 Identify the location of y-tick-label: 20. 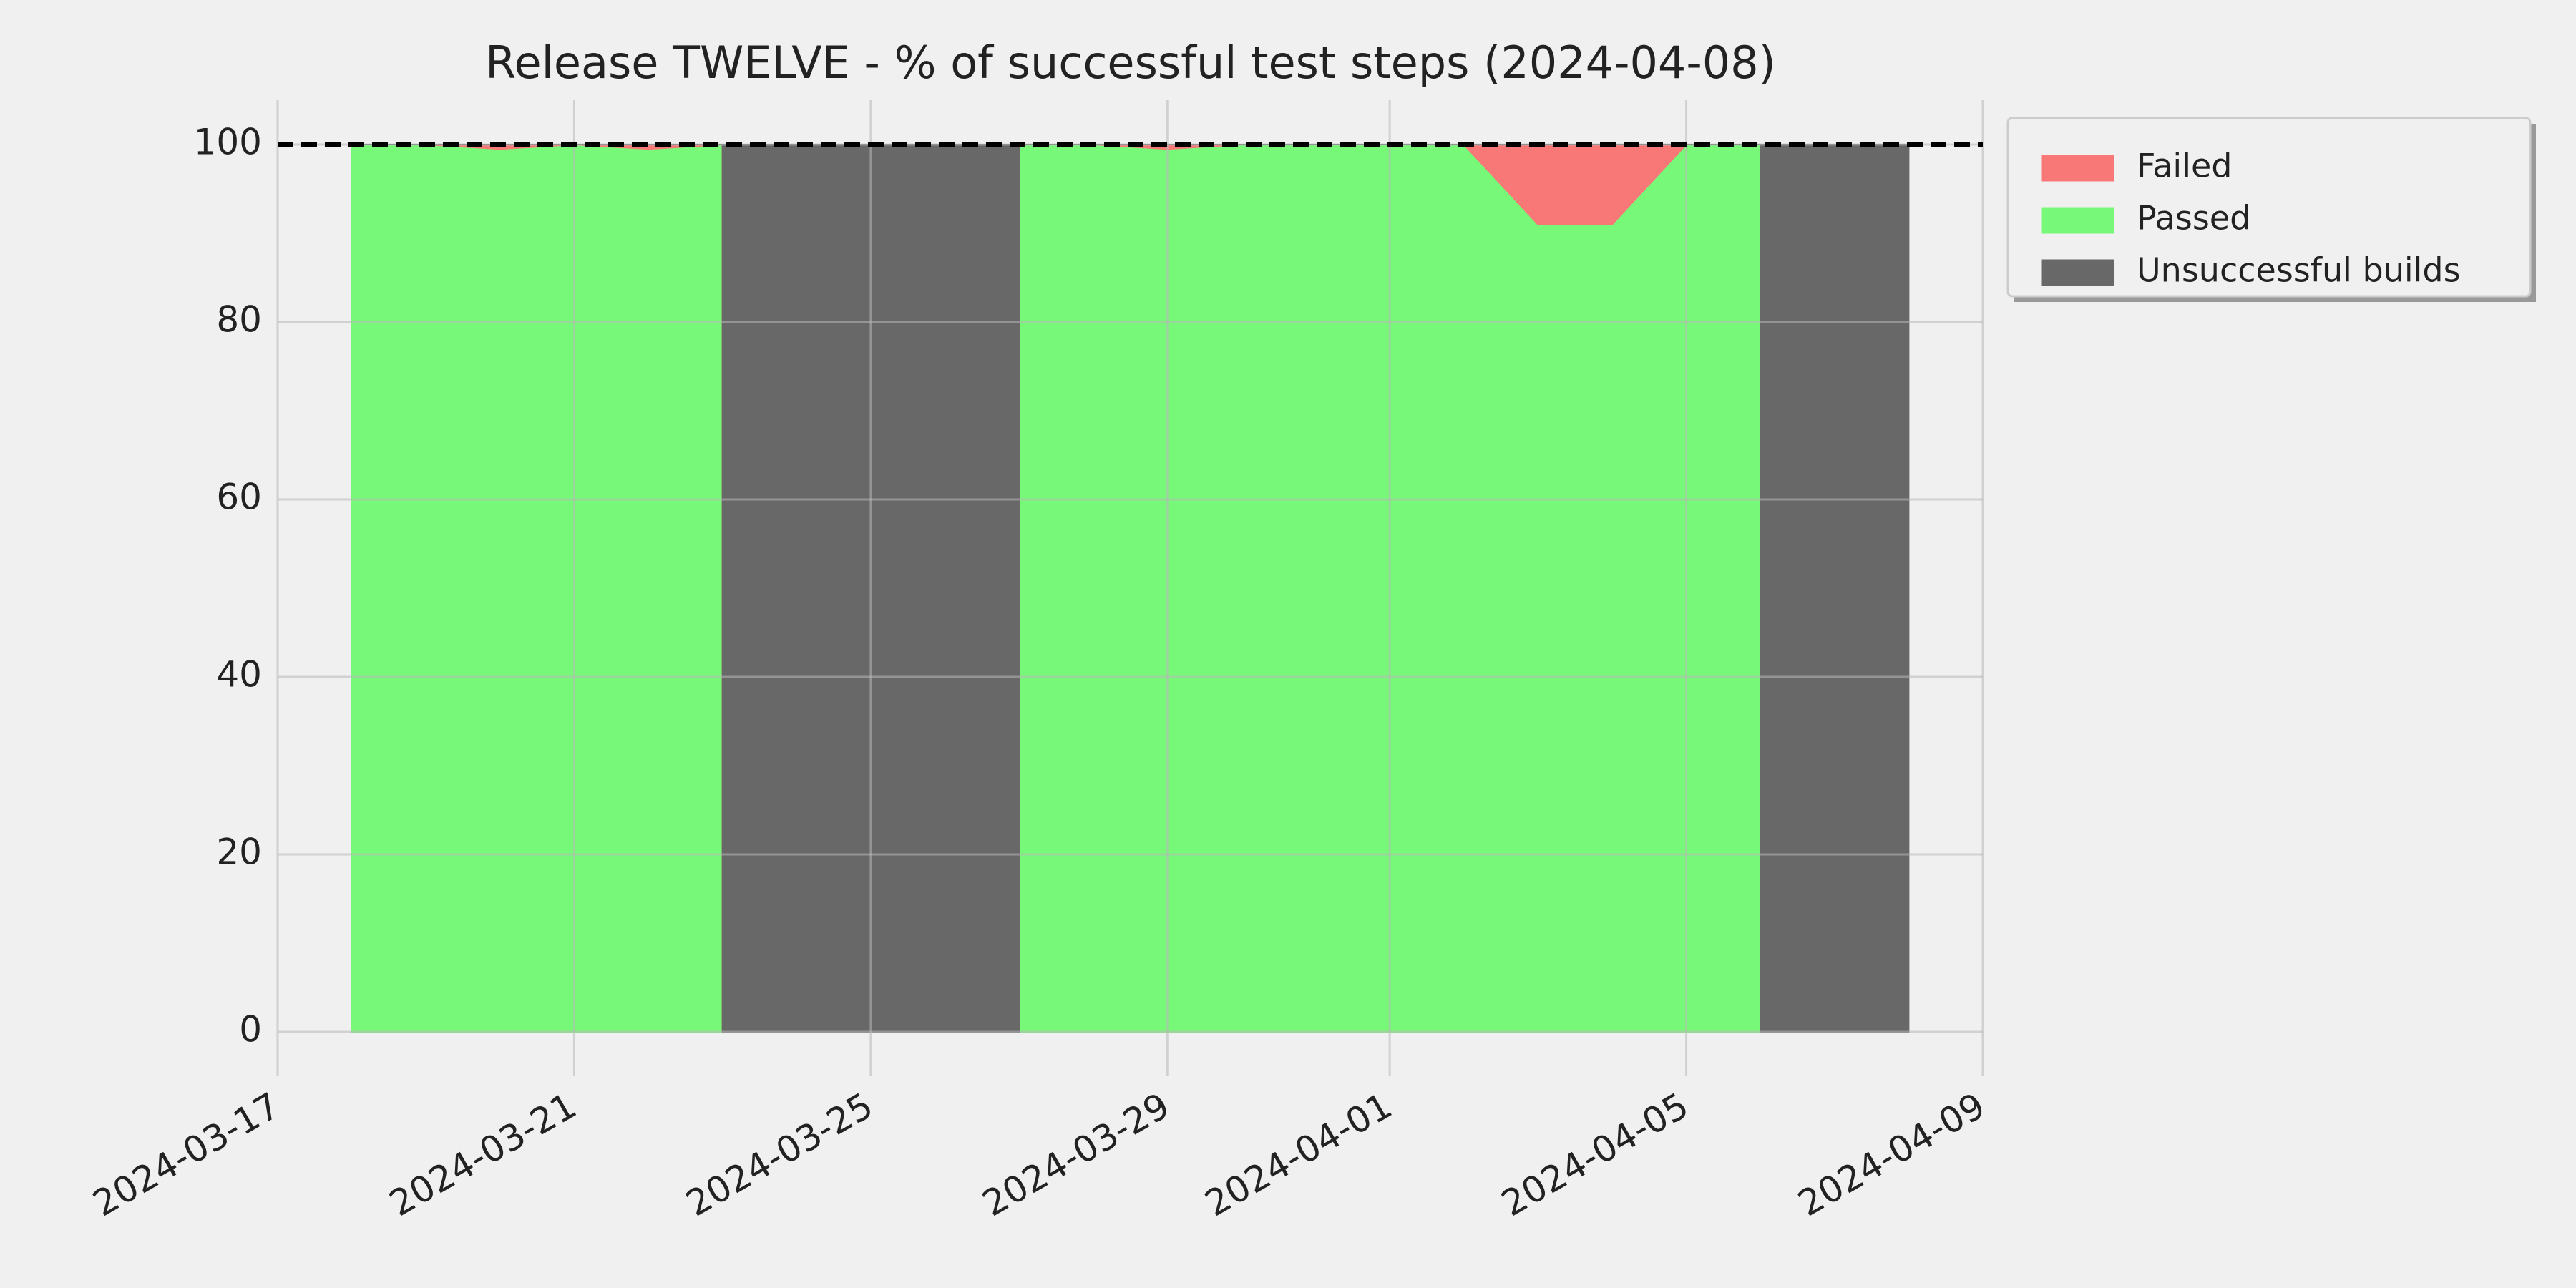
(239, 852).